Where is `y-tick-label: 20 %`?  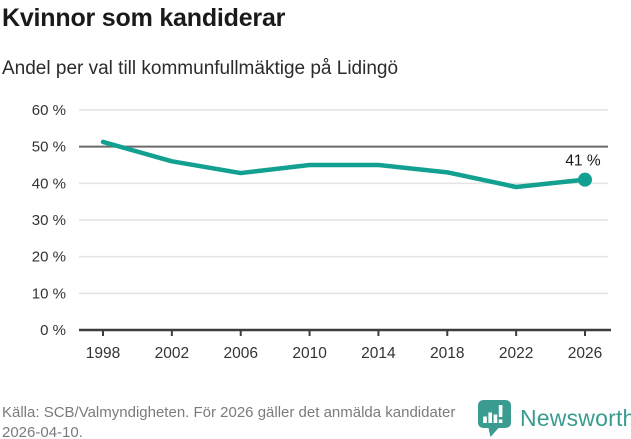 y-tick-label: 20 % is located at coordinates (49, 257).